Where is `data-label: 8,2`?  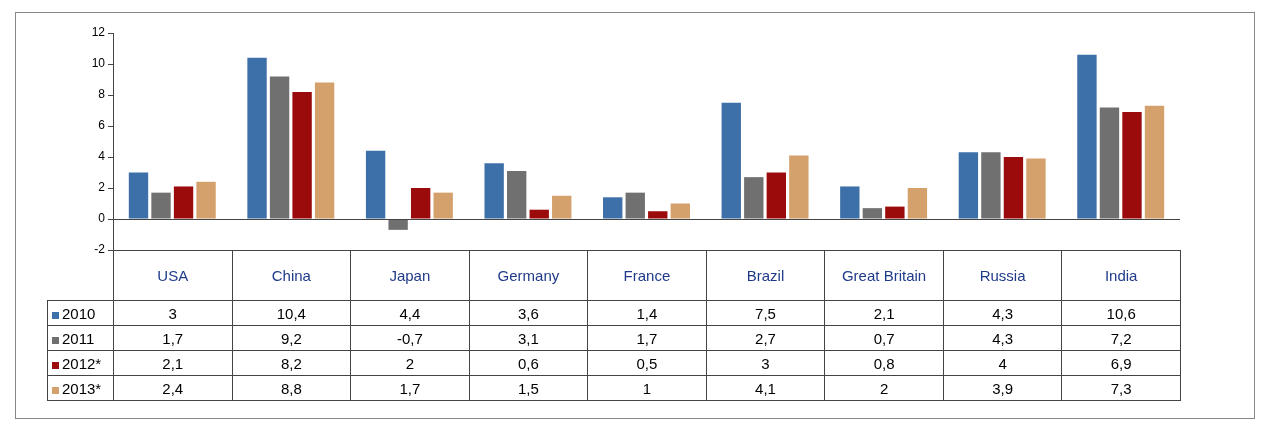 data-label: 8,2 is located at coordinates (291, 363).